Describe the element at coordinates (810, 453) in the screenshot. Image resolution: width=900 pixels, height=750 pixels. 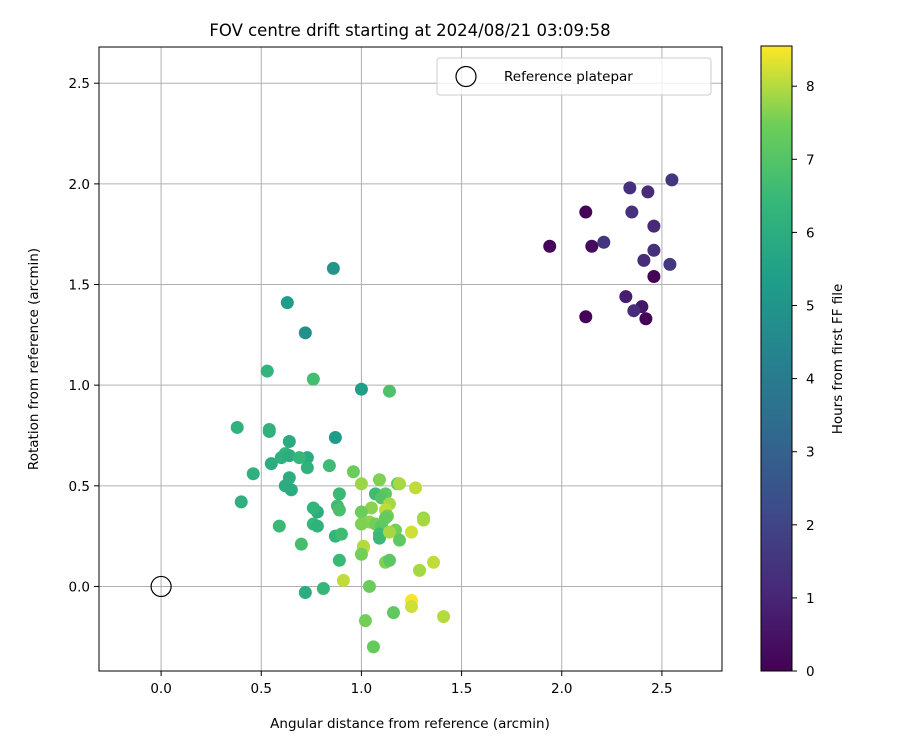
I see `colorbar-tick-label: 3` at that location.